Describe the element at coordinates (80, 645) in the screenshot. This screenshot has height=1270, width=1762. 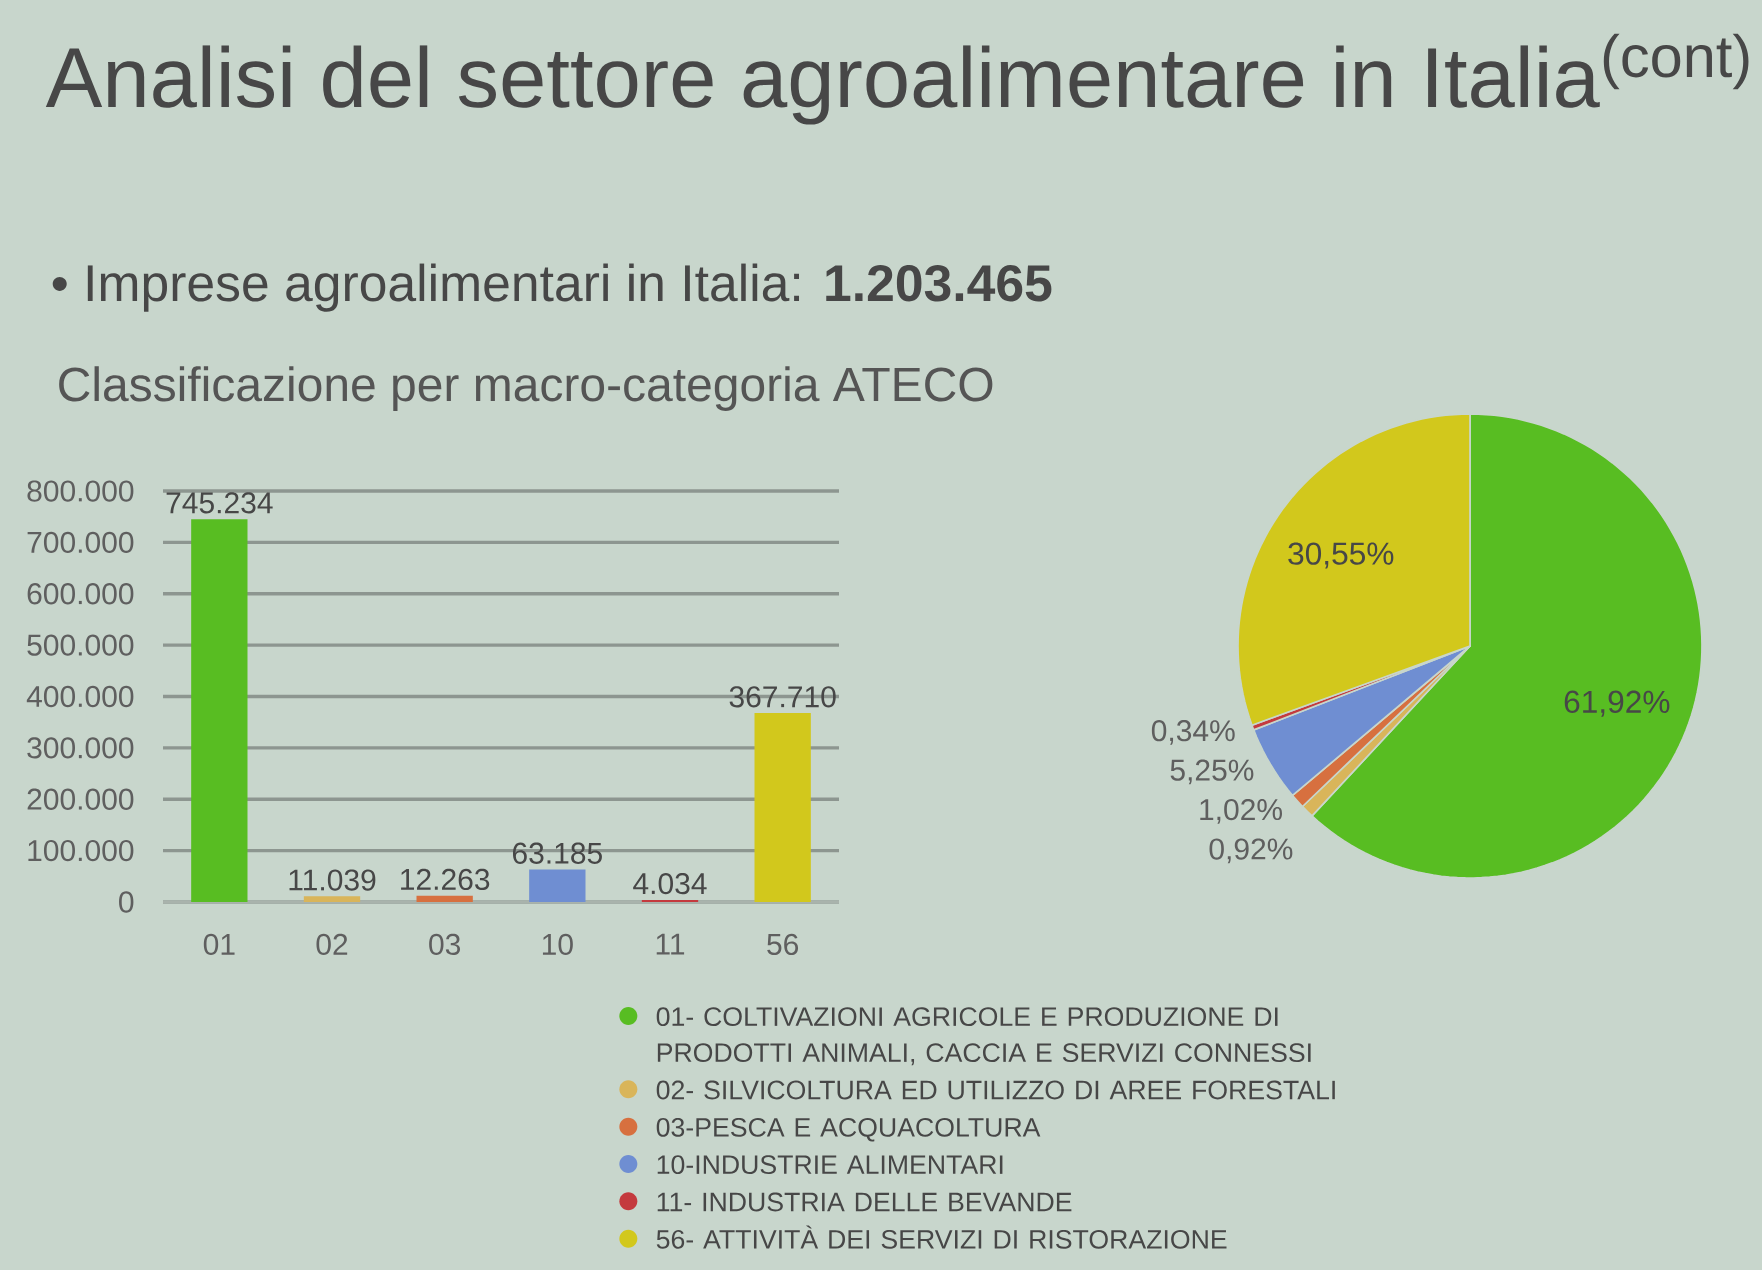
I see `y-tick-label: 500.000` at that location.